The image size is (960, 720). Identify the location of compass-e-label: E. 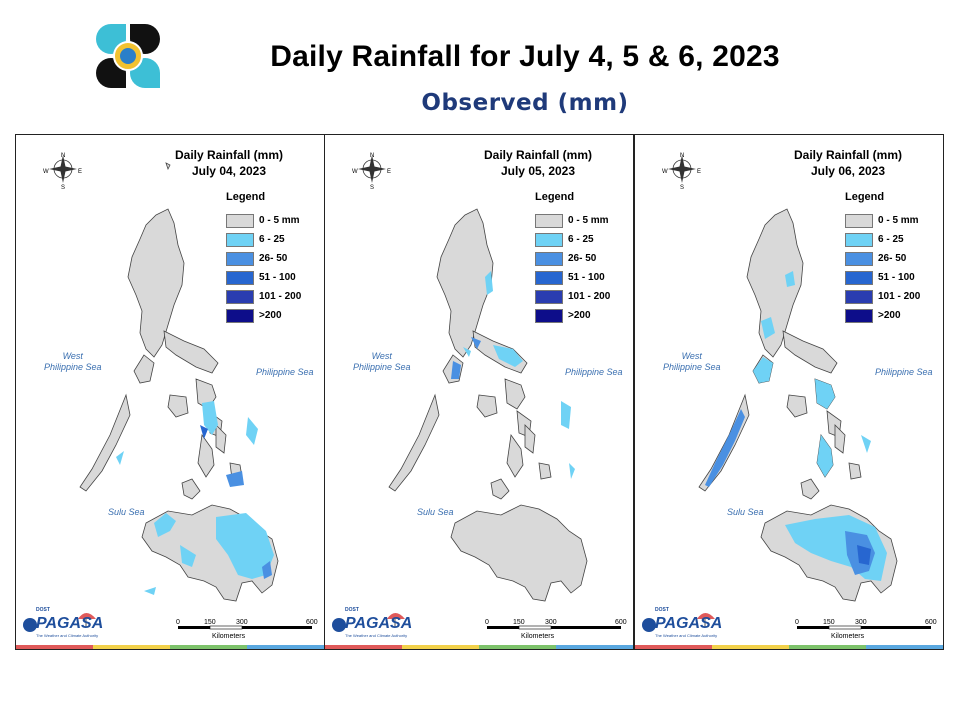
(699, 172).